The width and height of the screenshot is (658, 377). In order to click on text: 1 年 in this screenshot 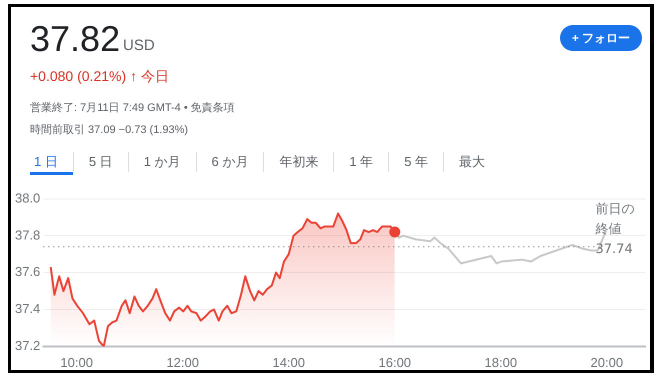, I will do `click(360, 162)`.